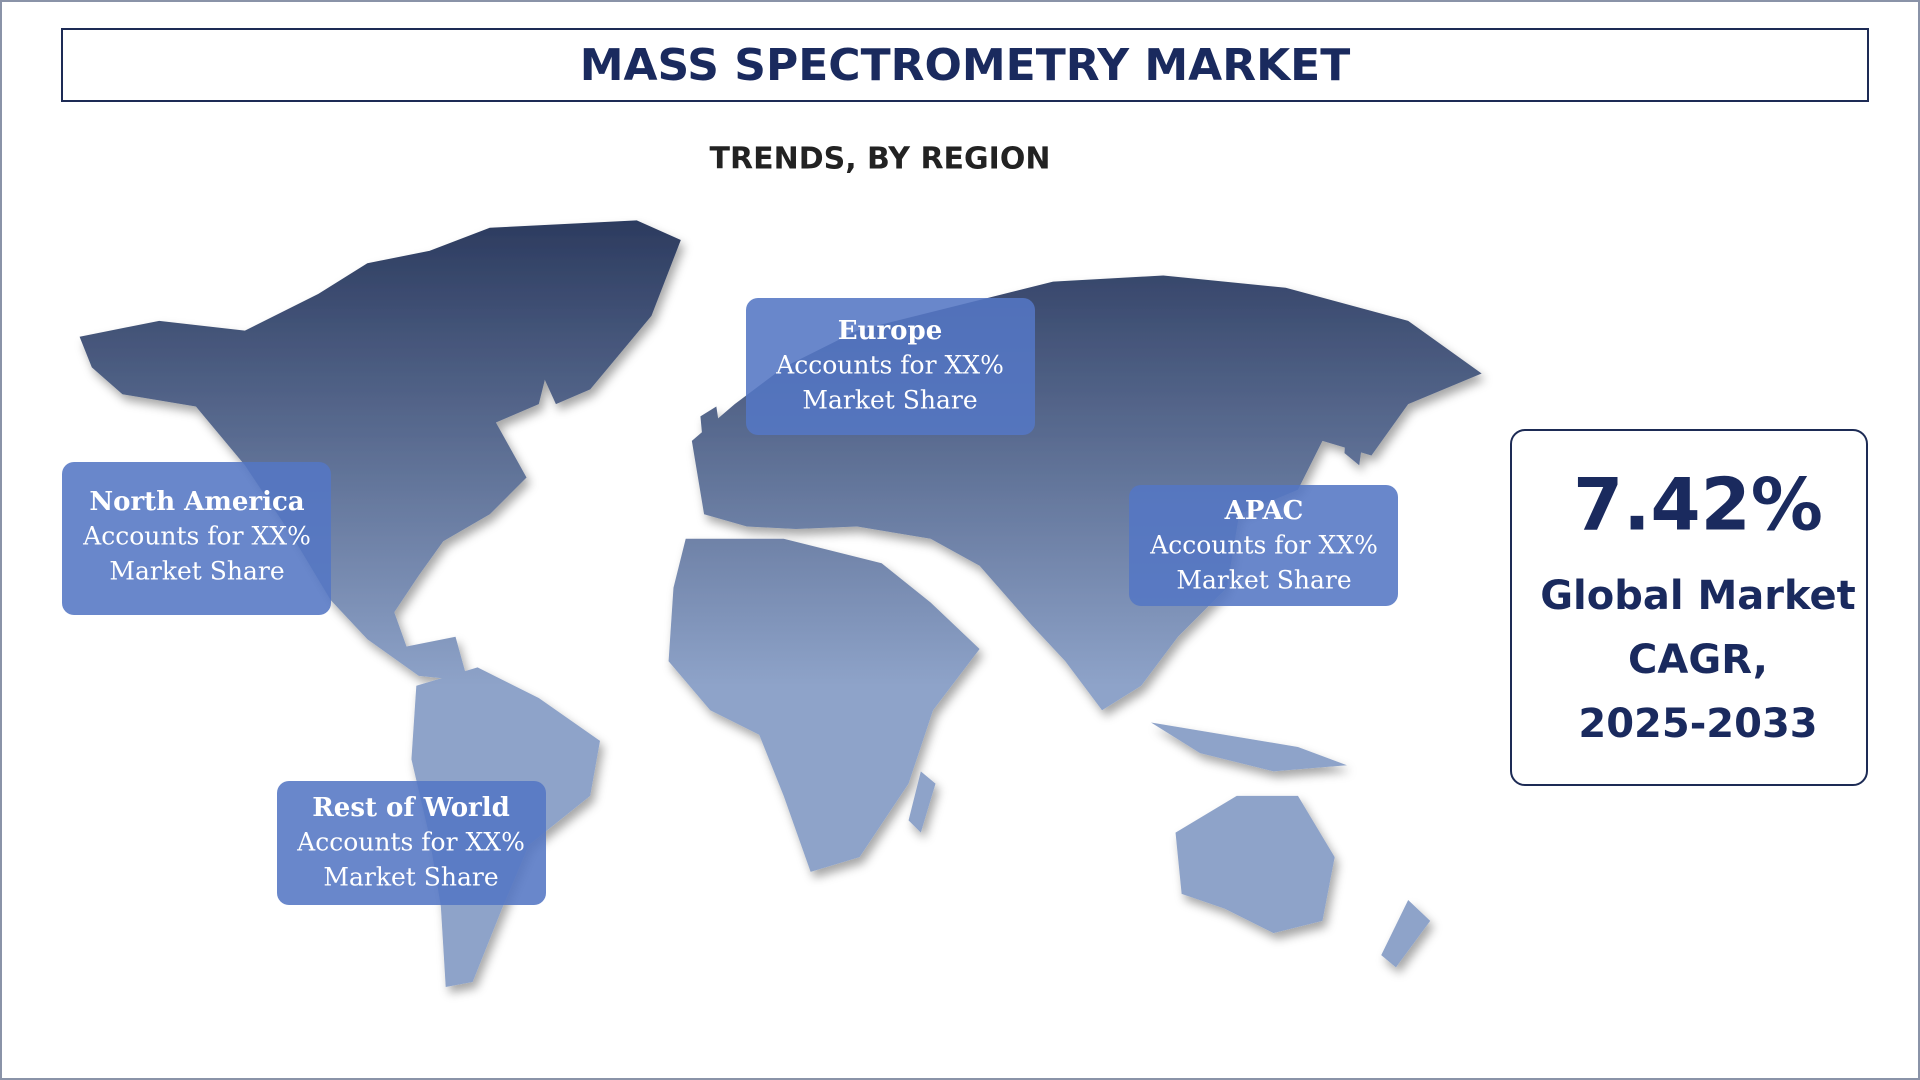 The height and width of the screenshot is (1080, 1920). Describe the element at coordinates (890, 331) in the screenshot. I see `region-name: Europe` at that location.